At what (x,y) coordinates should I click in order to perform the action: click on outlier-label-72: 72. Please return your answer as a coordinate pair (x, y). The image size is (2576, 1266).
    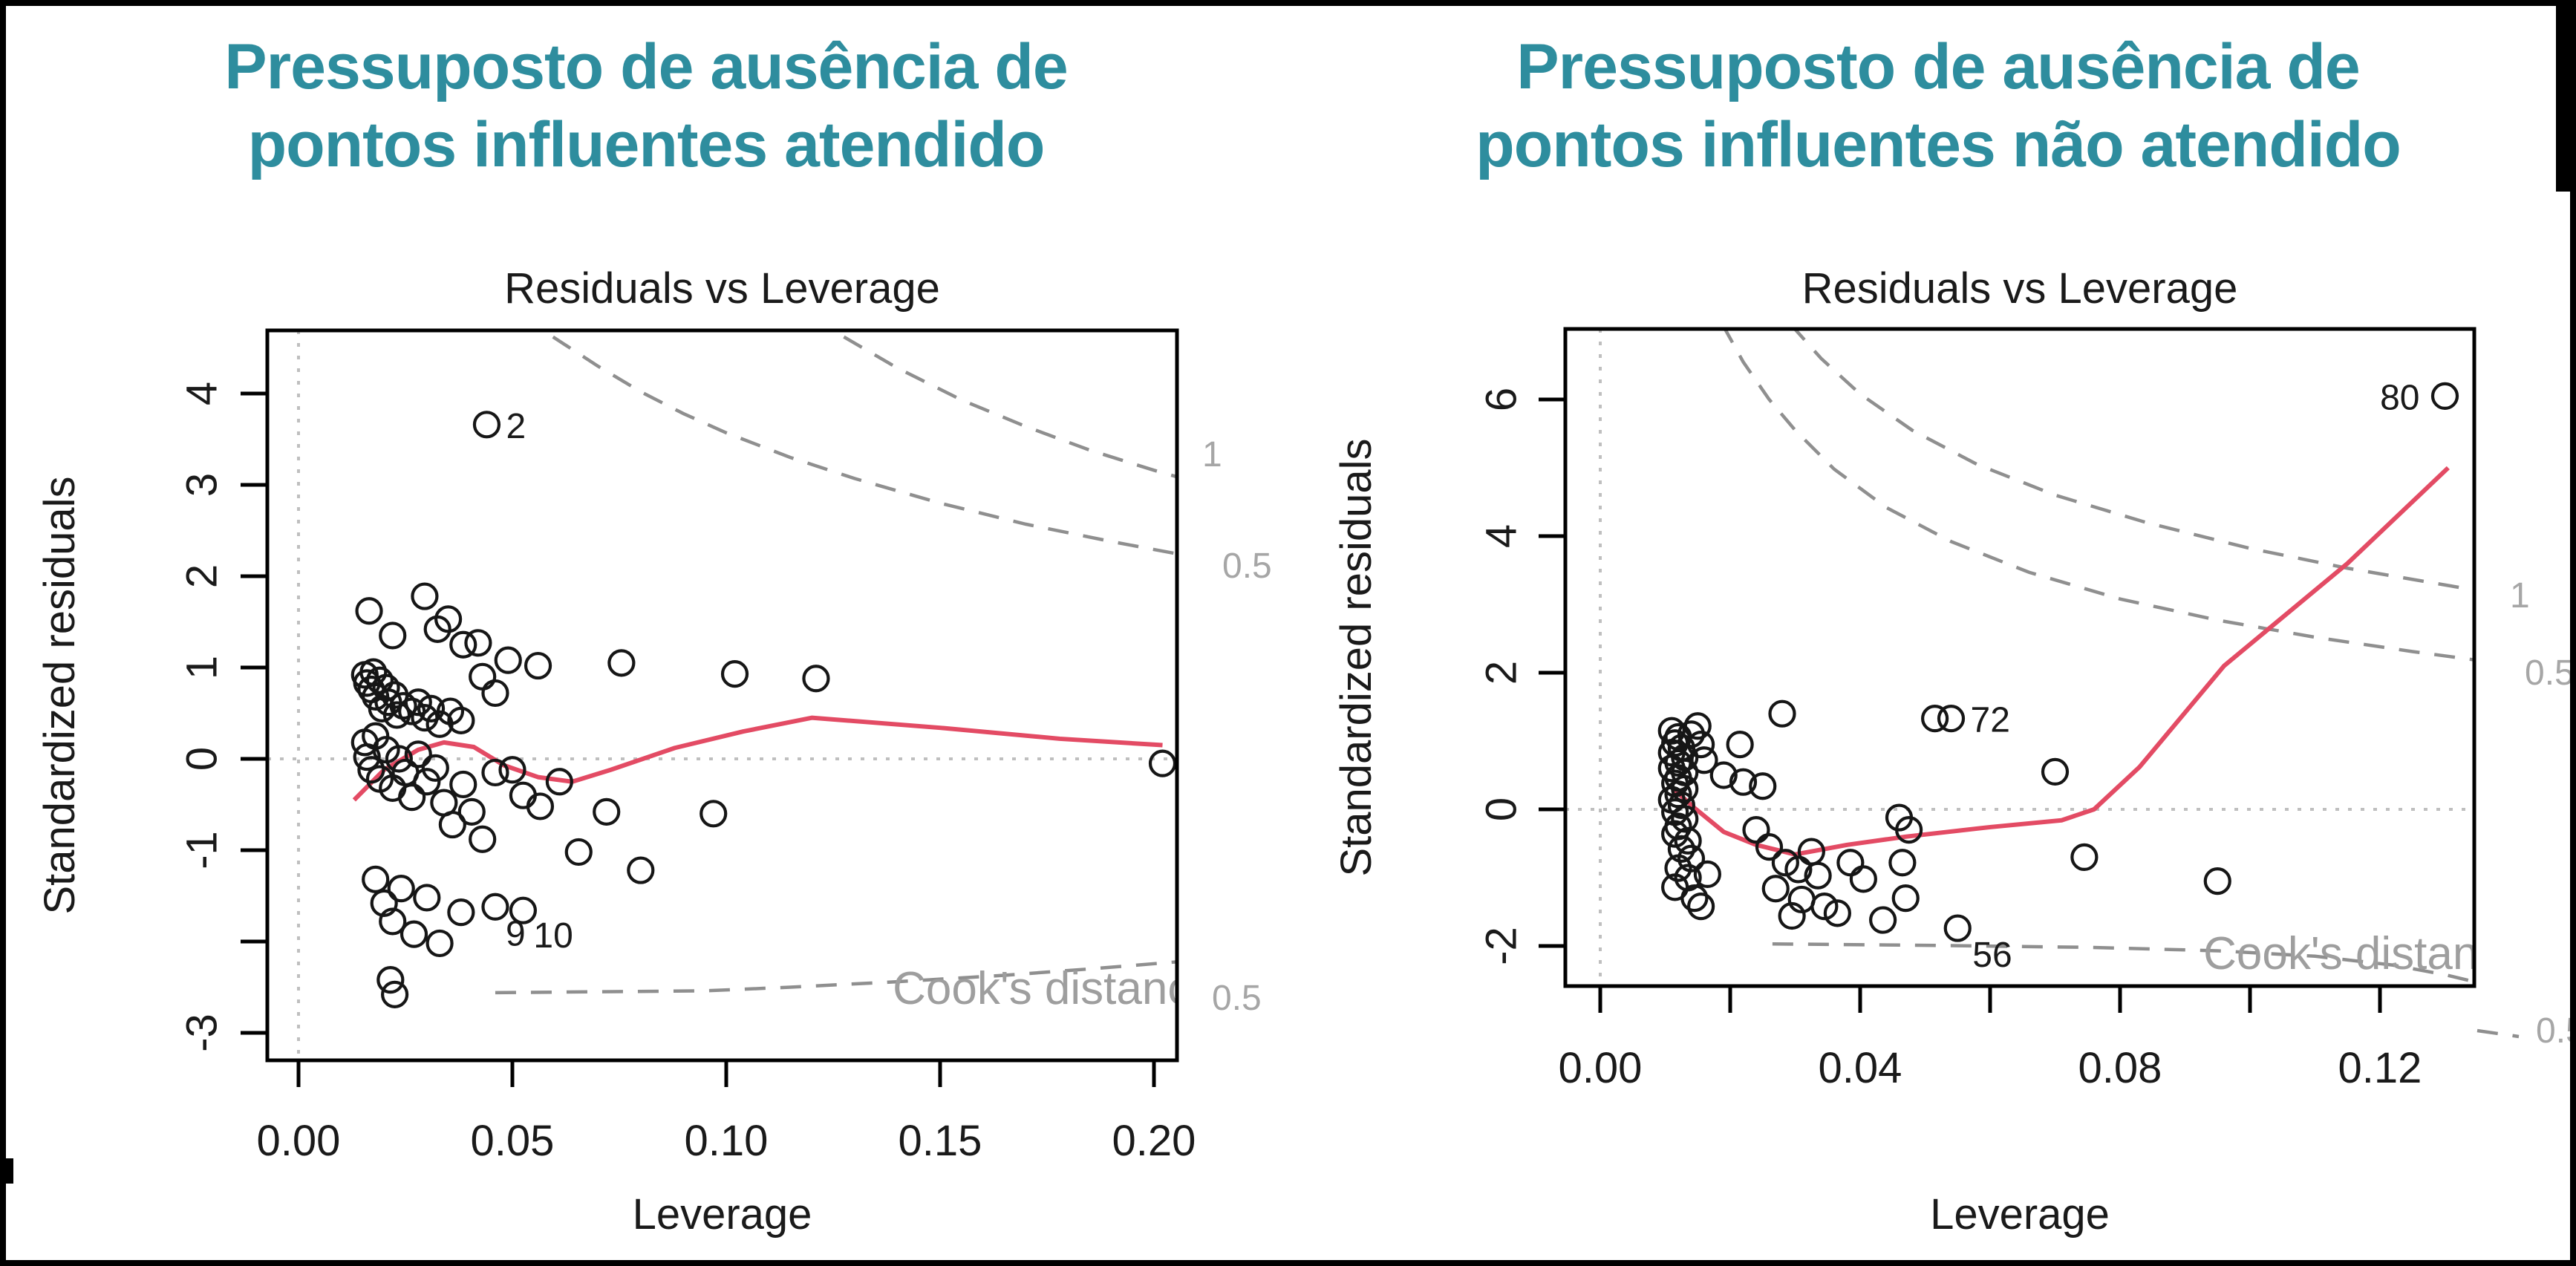
    Looking at the image, I should click on (1990, 720).